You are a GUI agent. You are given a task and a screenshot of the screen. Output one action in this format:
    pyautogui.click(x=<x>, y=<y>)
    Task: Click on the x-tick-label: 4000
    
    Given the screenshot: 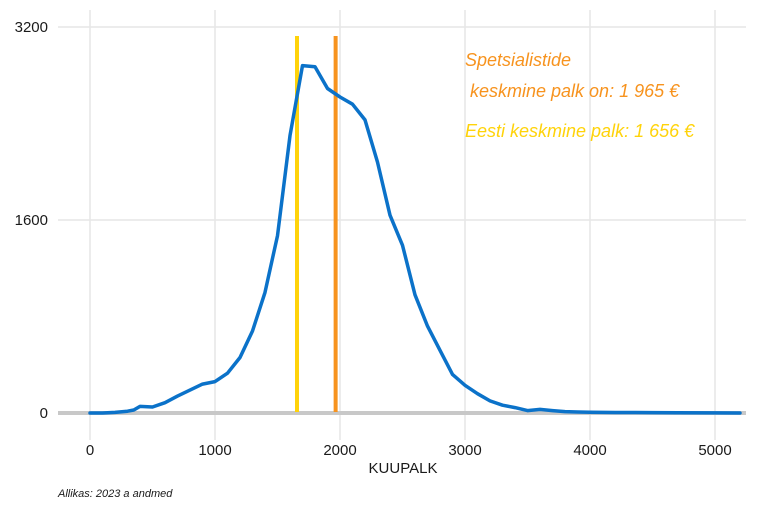 What is the action you would take?
    pyautogui.click(x=589, y=450)
    